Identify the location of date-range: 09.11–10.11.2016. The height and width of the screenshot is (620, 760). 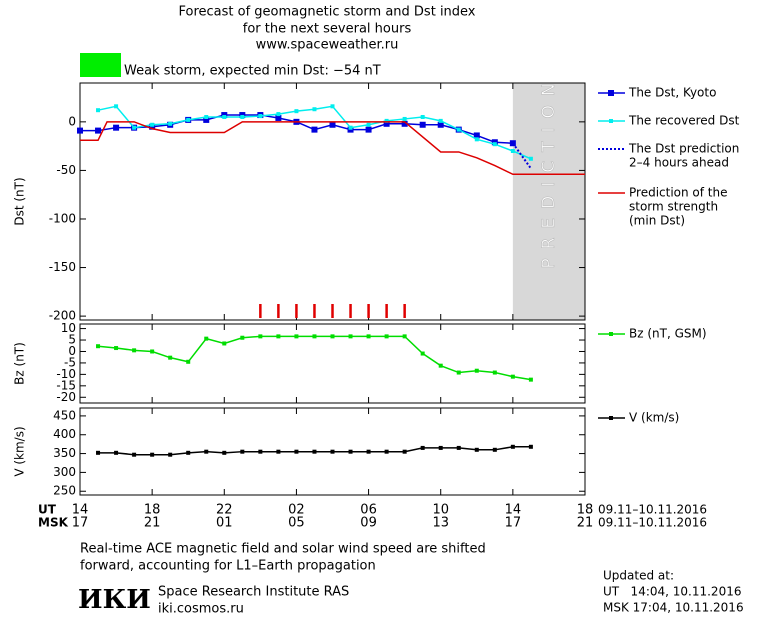
(652, 510).